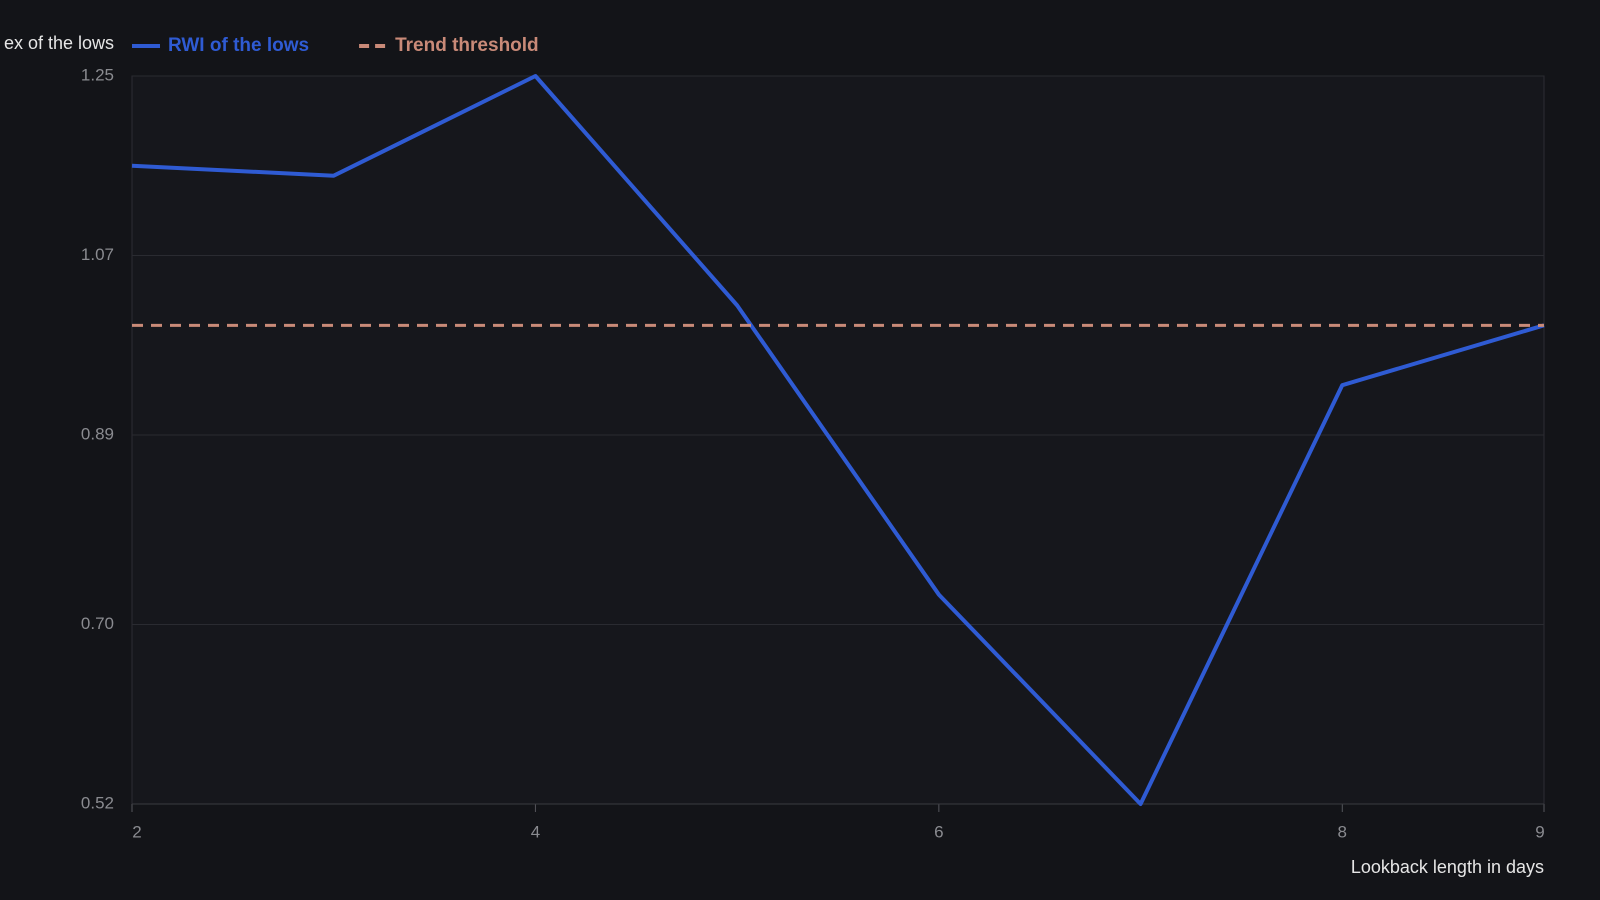 The width and height of the screenshot is (1600, 900). I want to click on legend-label: Trend threshold, so click(467, 45).